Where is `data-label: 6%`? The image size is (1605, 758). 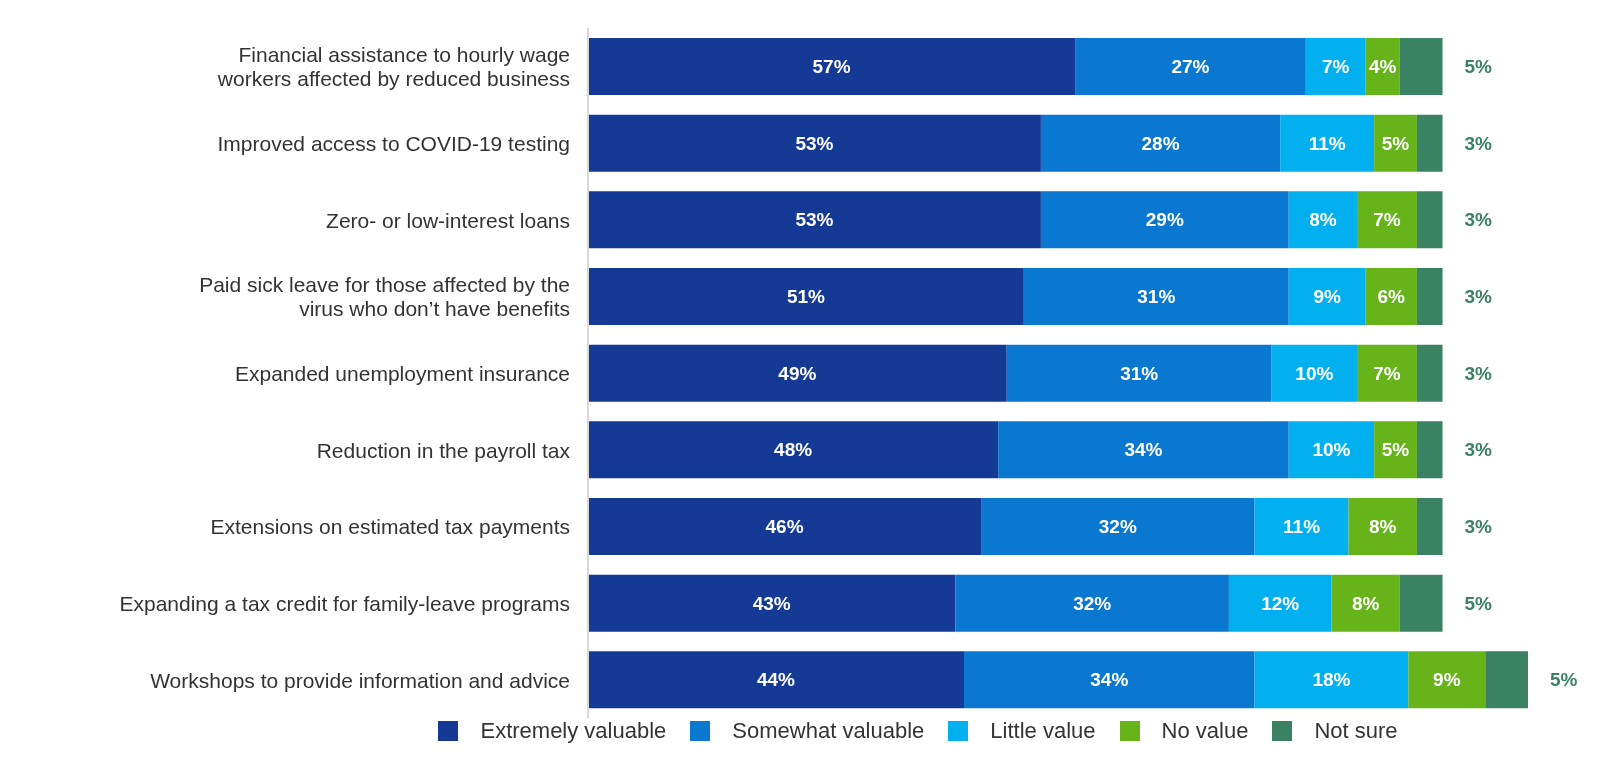 data-label: 6% is located at coordinates (1391, 296).